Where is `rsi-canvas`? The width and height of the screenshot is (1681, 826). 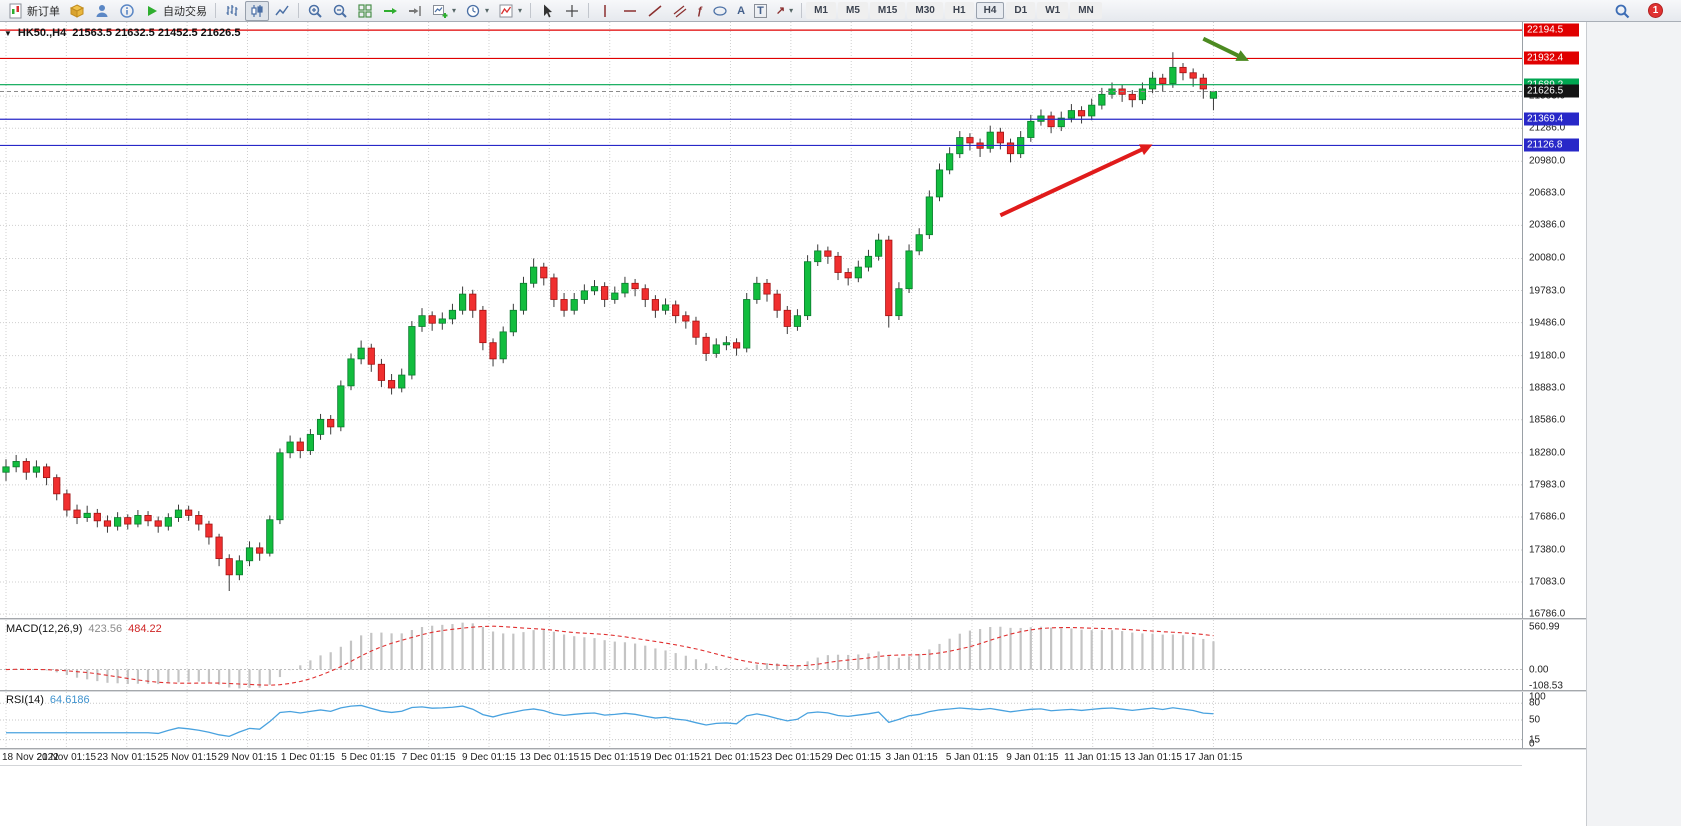
rsi-canvas is located at coordinates (761, 720).